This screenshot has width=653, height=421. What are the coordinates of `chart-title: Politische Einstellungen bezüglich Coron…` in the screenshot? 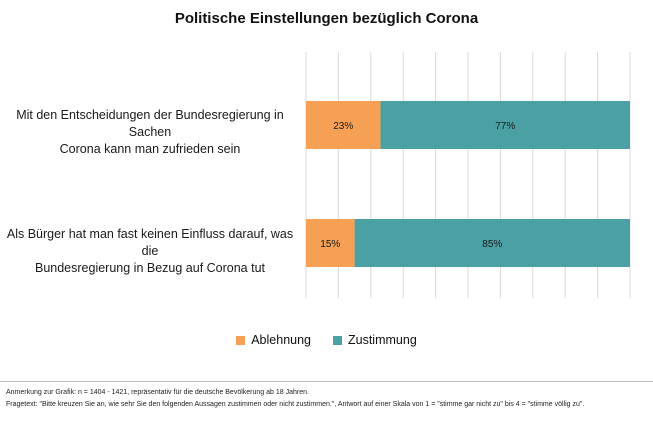 It's located at (326, 18).